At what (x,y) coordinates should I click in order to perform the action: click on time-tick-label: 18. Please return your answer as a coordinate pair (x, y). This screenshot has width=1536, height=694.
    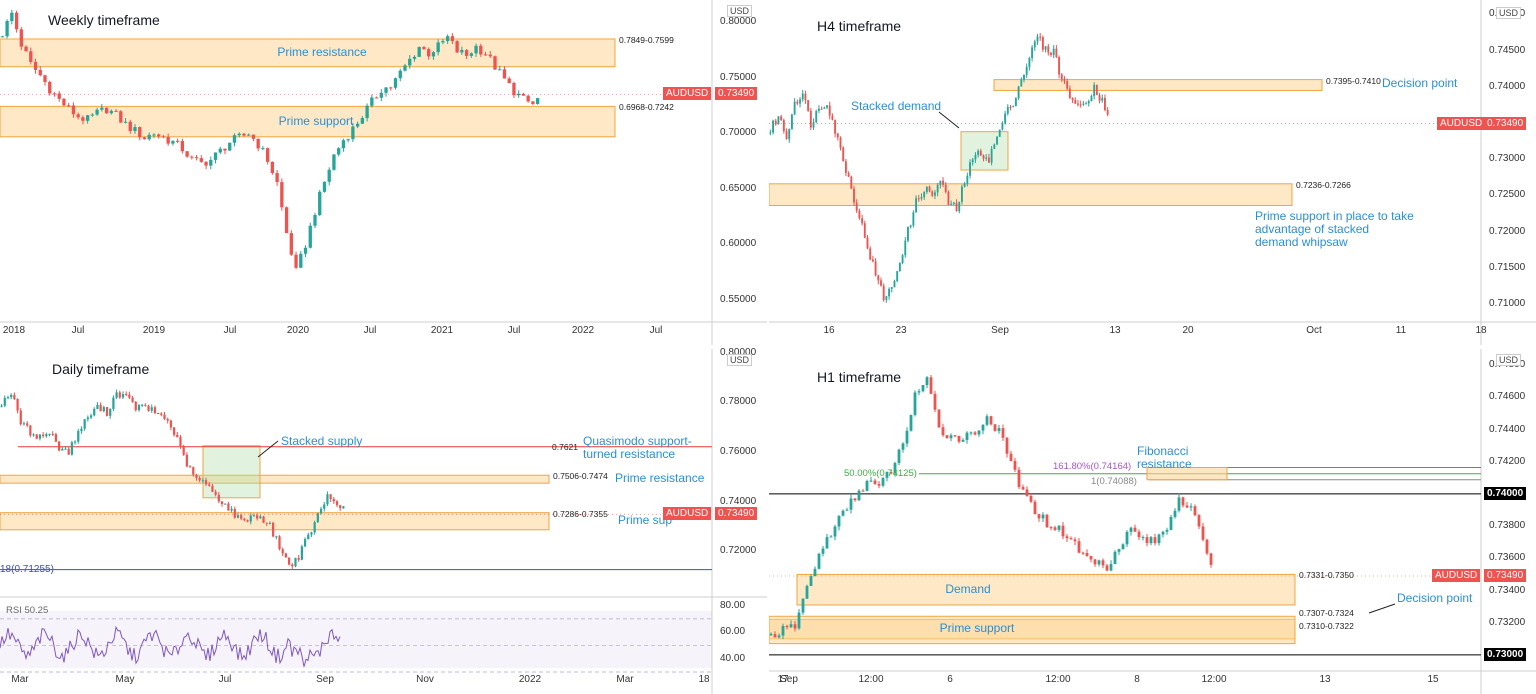
    Looking at the image, I should click on (1481, 330).